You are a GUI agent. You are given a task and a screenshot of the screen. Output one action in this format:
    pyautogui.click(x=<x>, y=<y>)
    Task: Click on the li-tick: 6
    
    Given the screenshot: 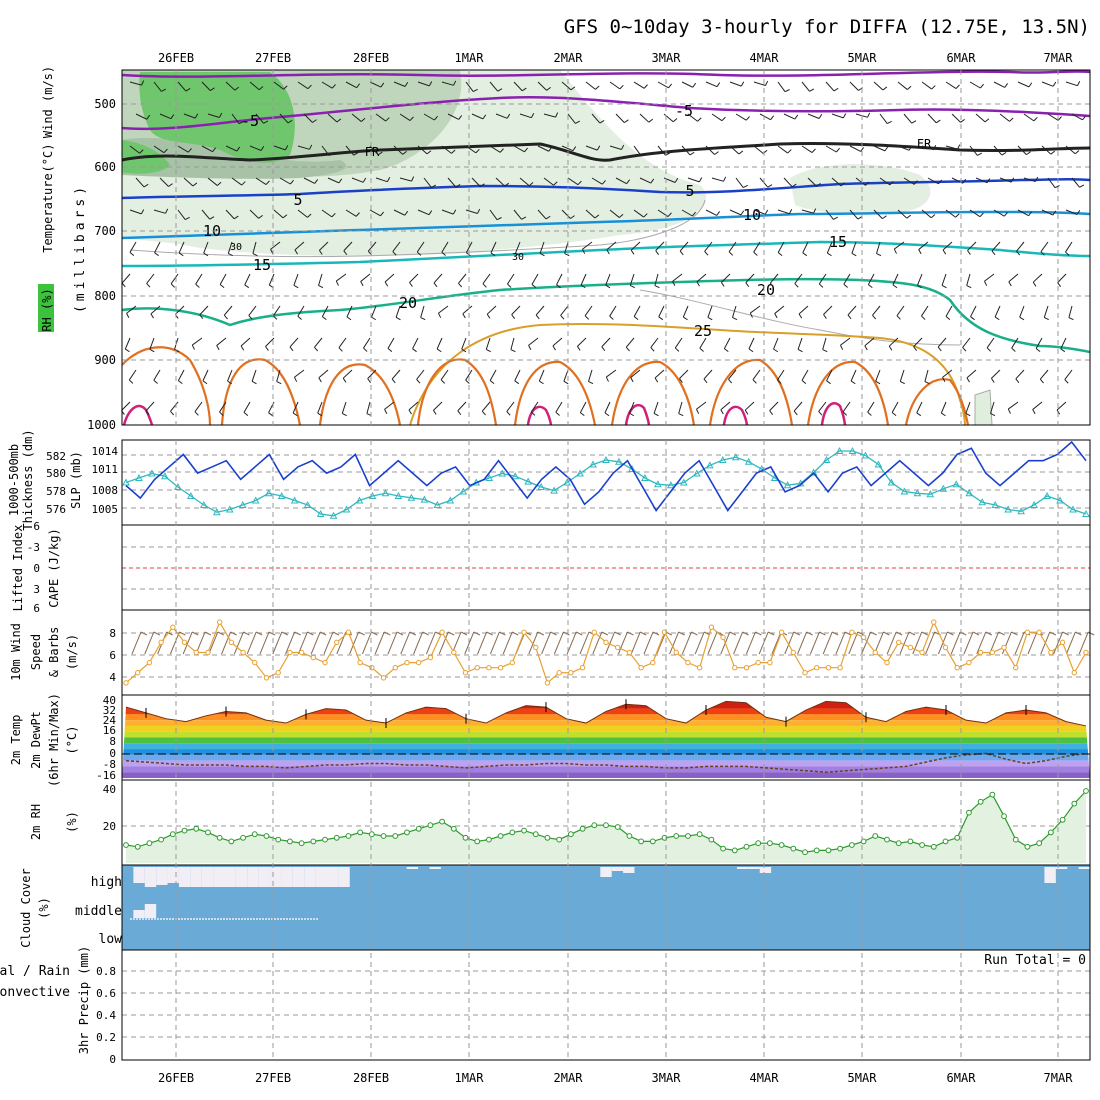 What is the action you would take?
    pyautogui.click(x=36, y=608)
    